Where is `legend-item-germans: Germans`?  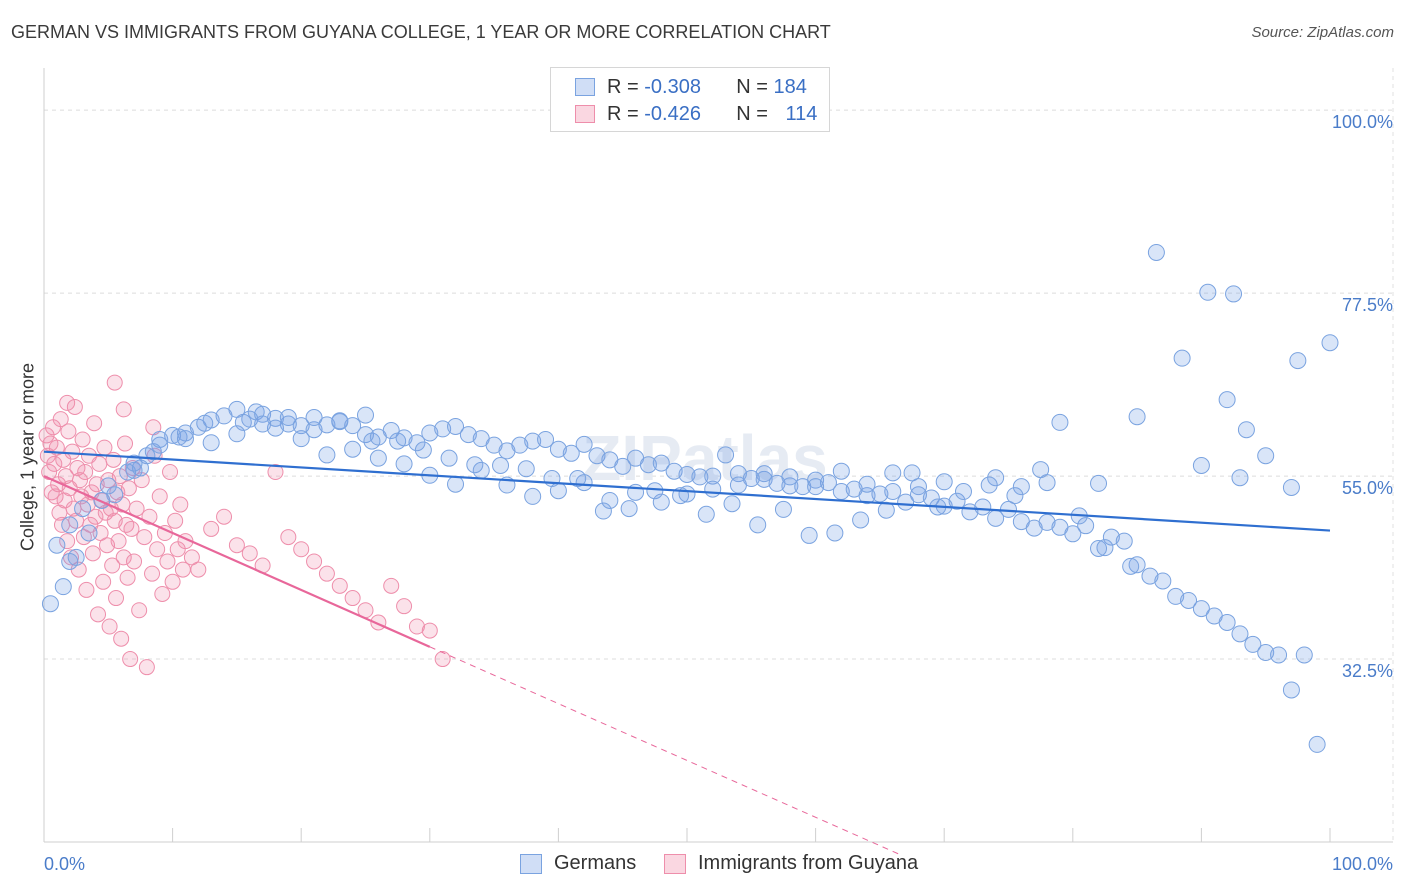 legend-item-germans: Germans is located at coordinates (578, 863).